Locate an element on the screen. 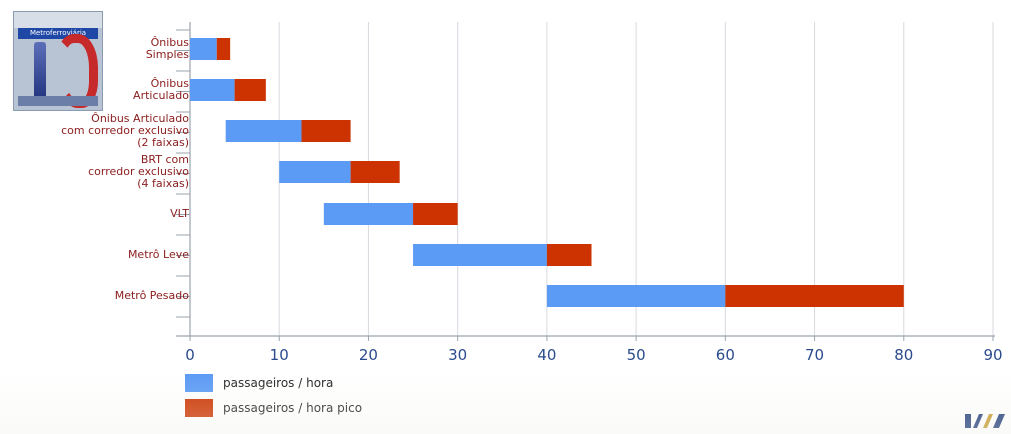 The width and height of the screenshot is (1011, 434). category-label-line: Articulado is located at coordinates (161, 95).